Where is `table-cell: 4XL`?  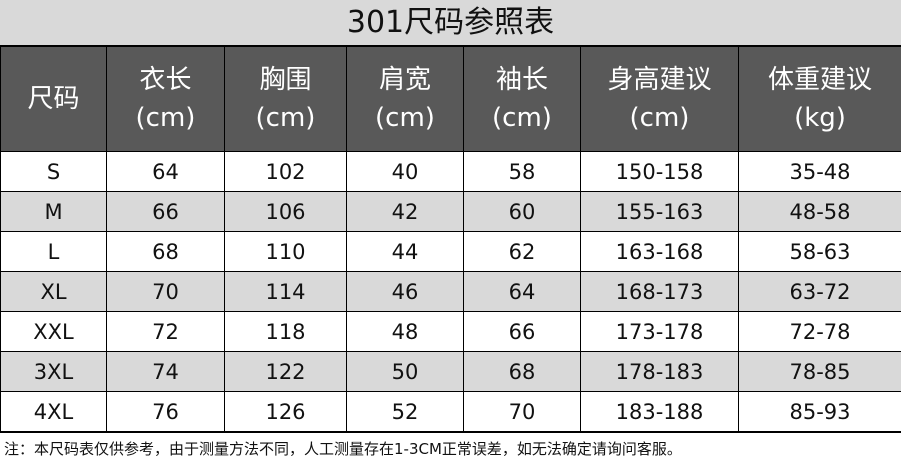
table-cell: 4XL is located at coordinates (54, 412).